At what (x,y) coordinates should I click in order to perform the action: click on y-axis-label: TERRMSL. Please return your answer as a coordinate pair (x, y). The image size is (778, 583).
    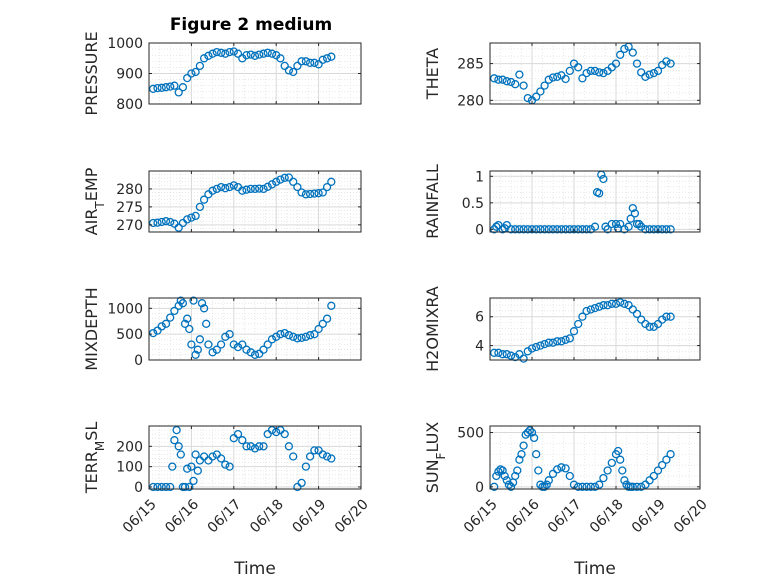
    Looking at the image, I should click on (94, 458).